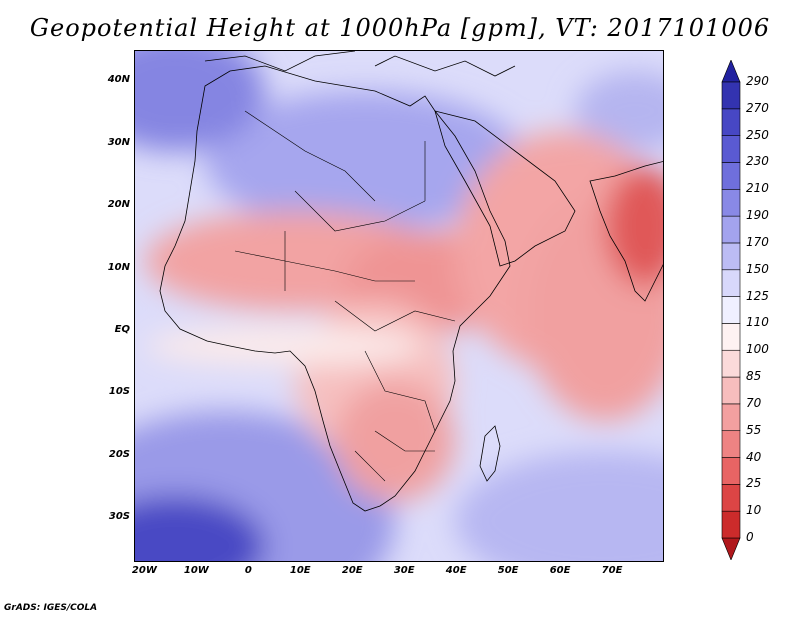 Image resolution: width=800 pixels, height=618 pixels. What do you see at coordinates (352, 570) in the screenshot?
I see `longitude-label: 20E` at bounding box center [352, 570].